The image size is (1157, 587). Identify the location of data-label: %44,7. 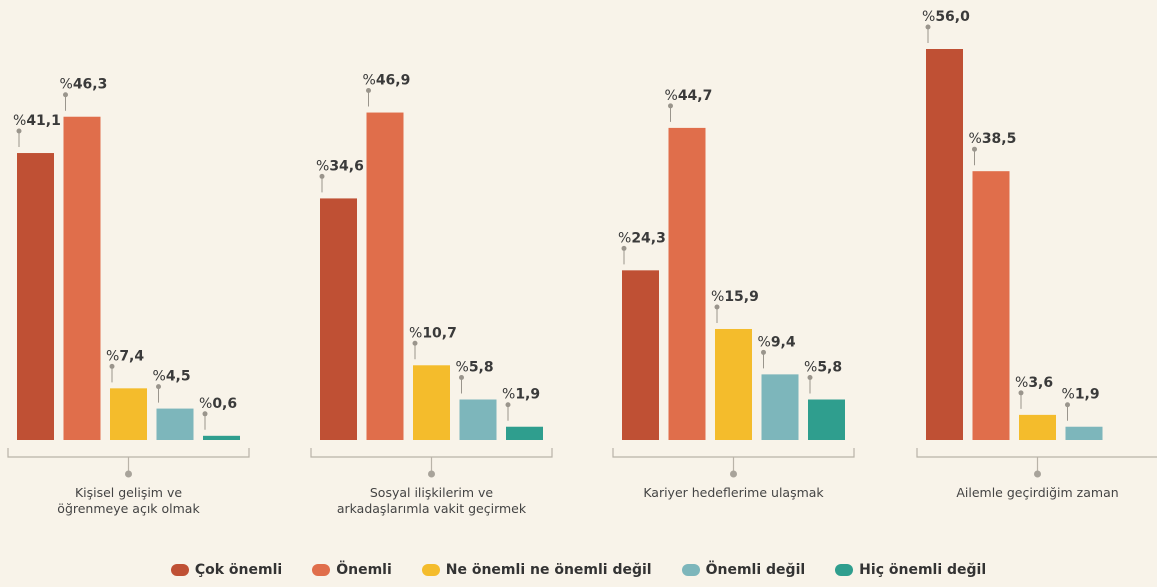
(689, 96).